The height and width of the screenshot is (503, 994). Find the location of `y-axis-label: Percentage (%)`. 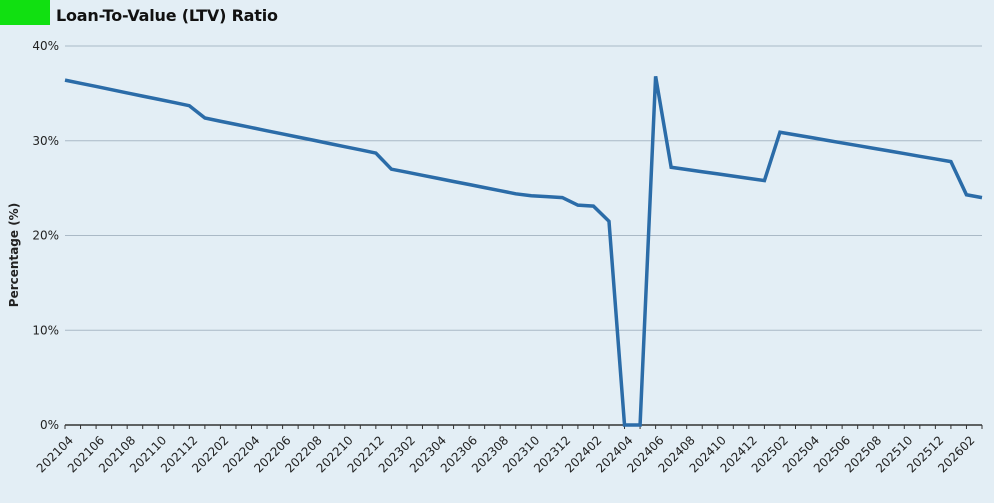

y-axis-label: Percentage (%) is located at coordinates (14, 255).